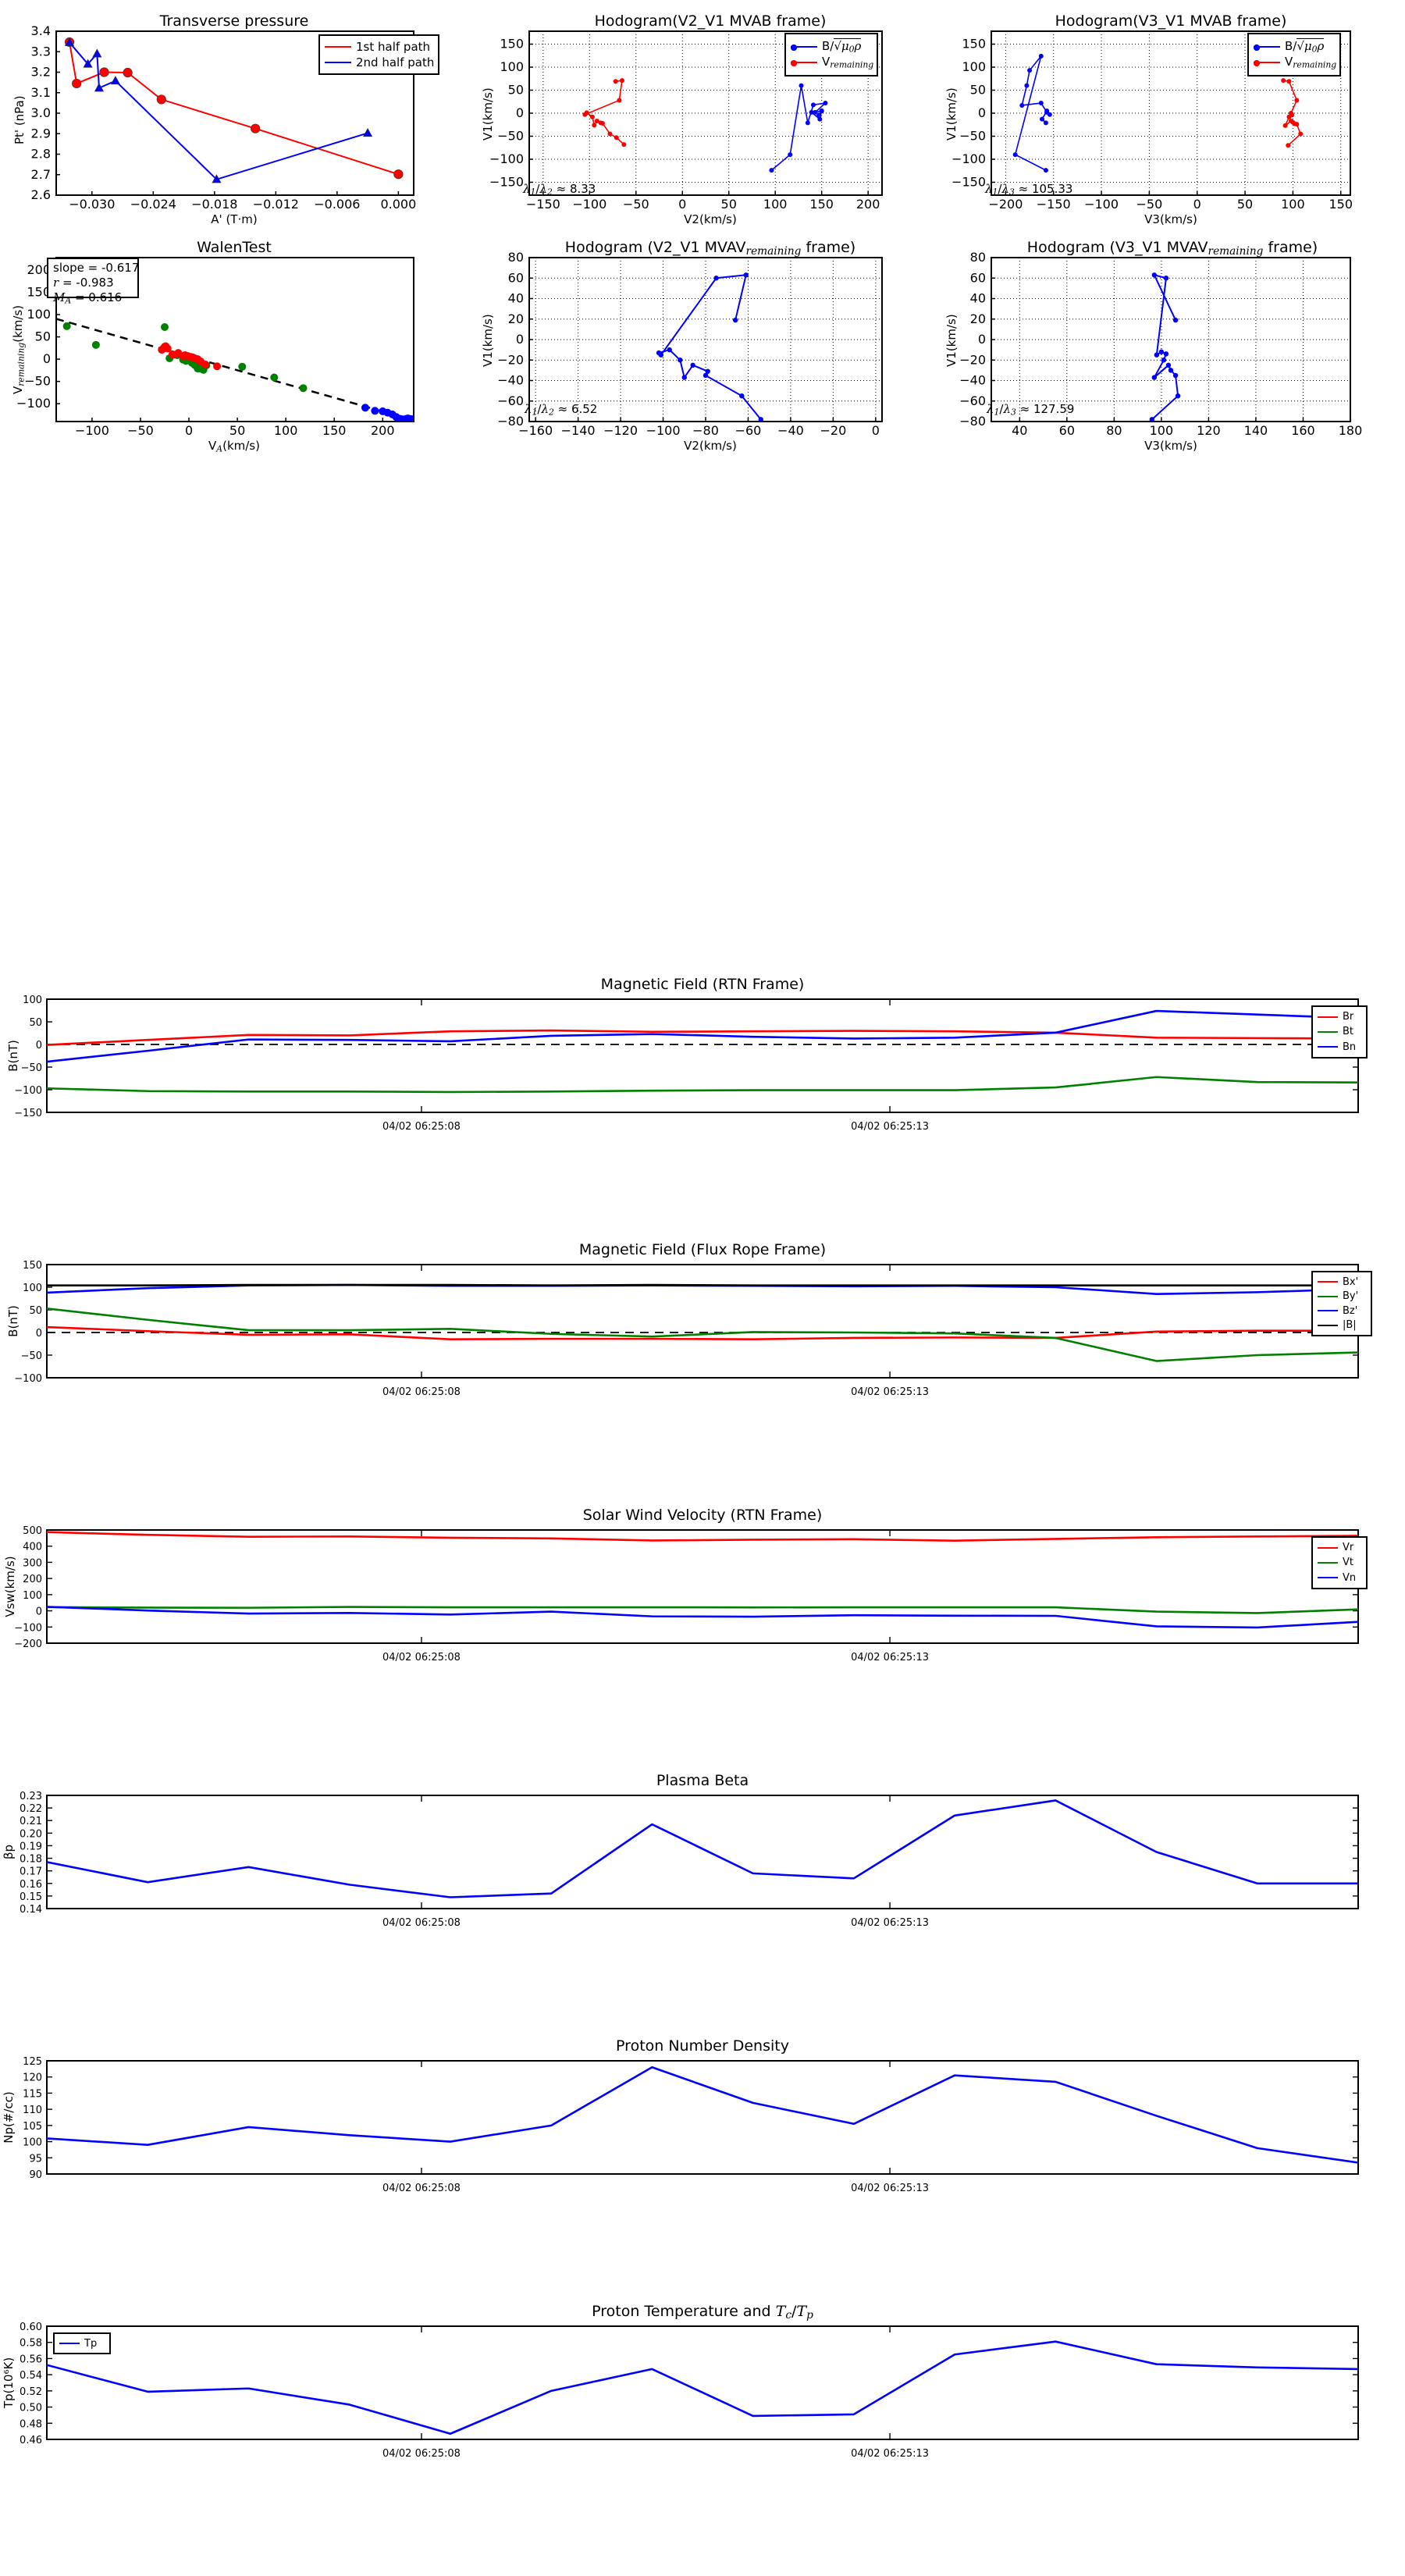 This screenshot has height=2576, width=1405. Describe the element at coordinates (703, 1617) in the screenshot. I see `series-Vn` at that location.